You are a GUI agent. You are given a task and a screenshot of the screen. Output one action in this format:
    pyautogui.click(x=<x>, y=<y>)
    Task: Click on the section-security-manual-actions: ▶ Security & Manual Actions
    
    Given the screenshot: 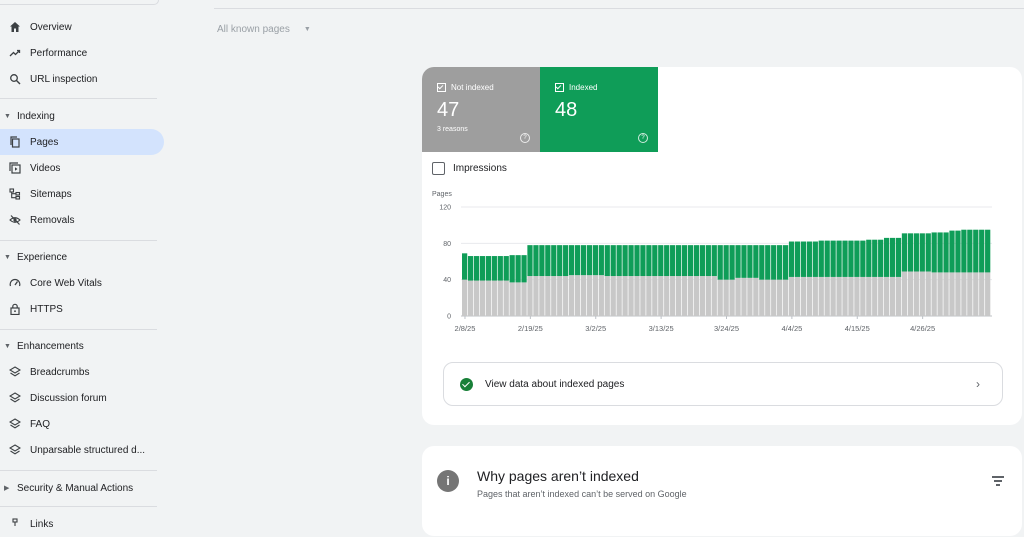 What is the action you would take?
    pyautogui.click(x=82, y=488)
    